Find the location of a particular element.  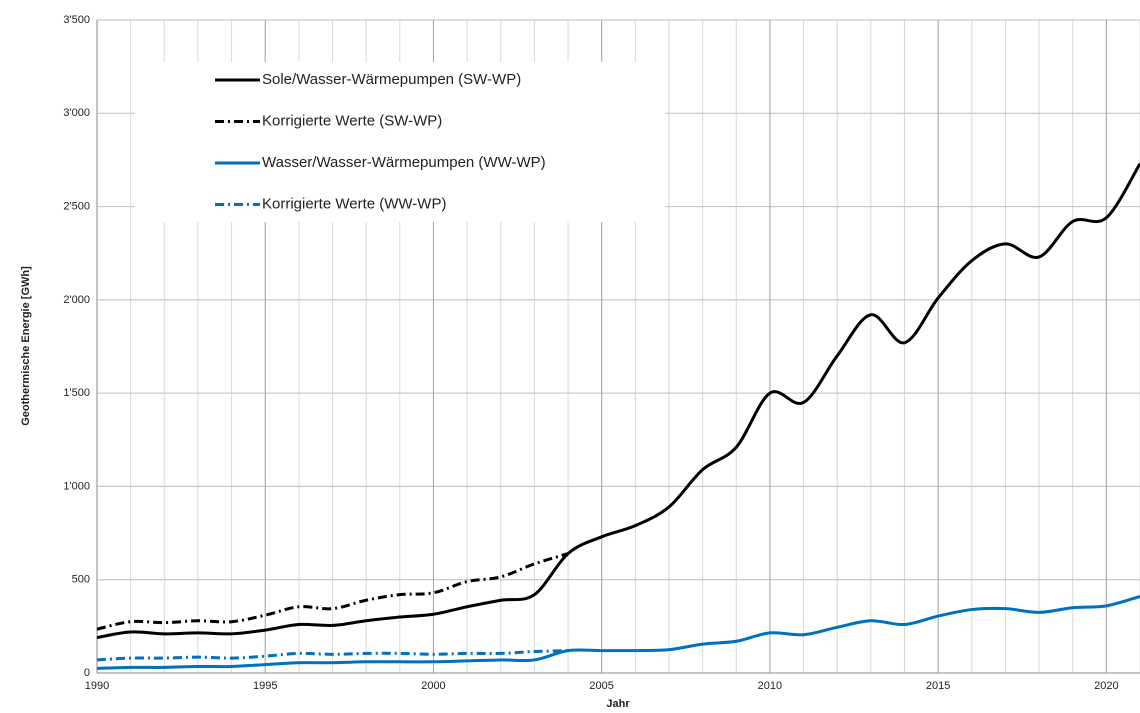

x-tick-label: 2020 is located at coordinates (1106, 686).